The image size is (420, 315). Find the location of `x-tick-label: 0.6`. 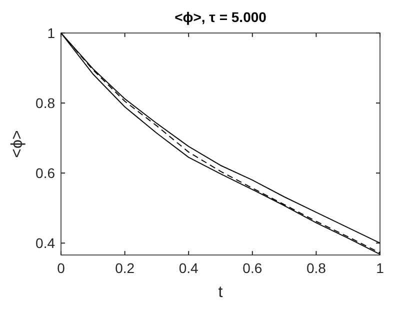

x-tick-label: 0.6 is located at coordinates (252, 268).